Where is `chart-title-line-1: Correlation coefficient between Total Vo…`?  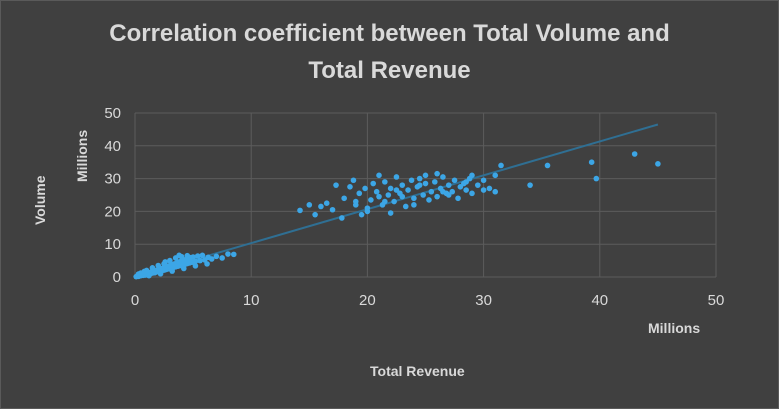 chart-title-line-1: Correlation coefficient between Total Vo… is located at coordinates (389, 33).